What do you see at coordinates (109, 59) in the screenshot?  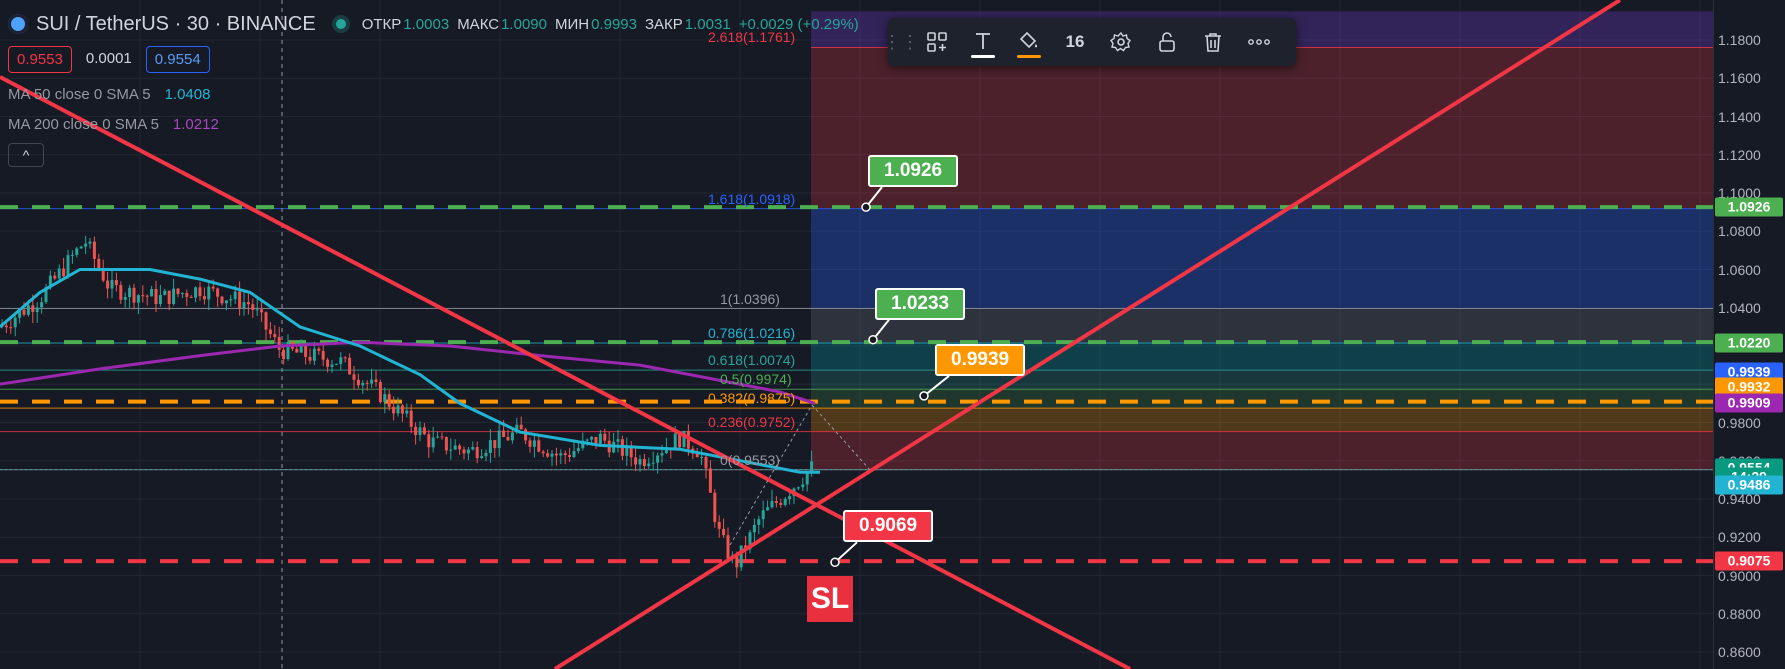 I see `quote-pills: 0.9553 0.0001 0.9554` at bounding box center [109, 59].